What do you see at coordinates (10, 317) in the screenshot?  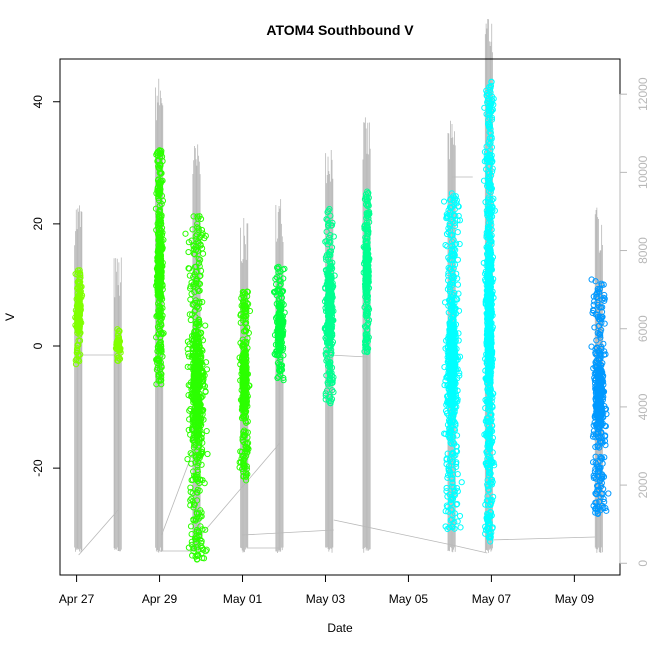 I see `y-axis-label: V` at bounding box center [10, 317].